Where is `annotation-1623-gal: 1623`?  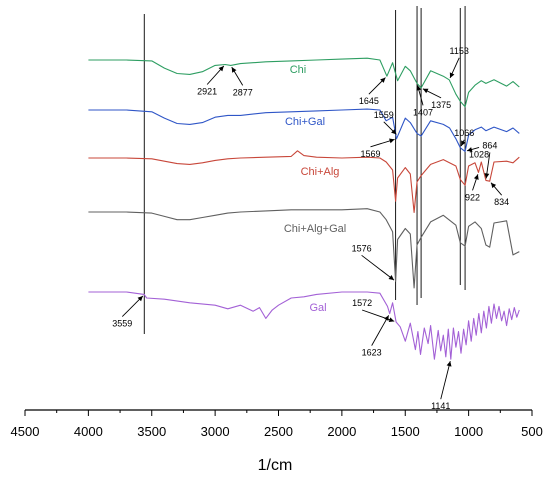
annotation-1623-gal: 1623 is located at coordinates (376, 336).